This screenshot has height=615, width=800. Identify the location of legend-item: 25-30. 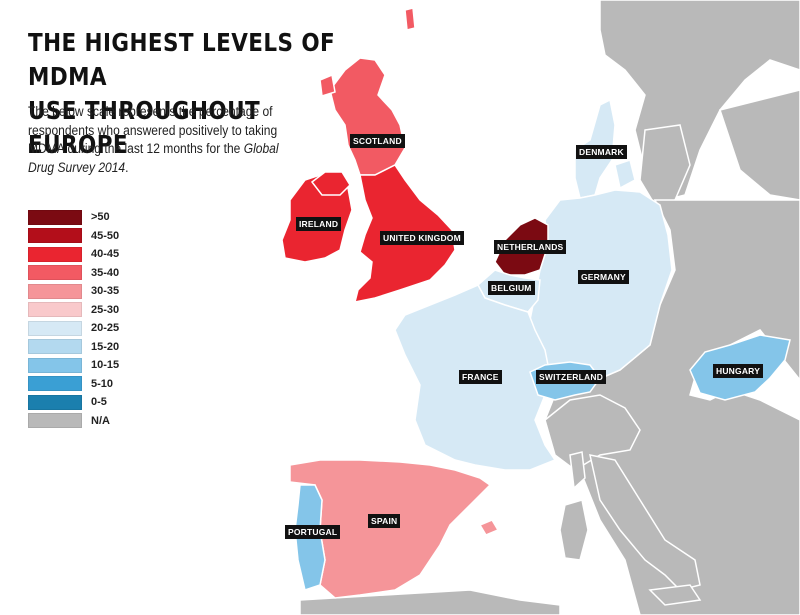
(73, 310).